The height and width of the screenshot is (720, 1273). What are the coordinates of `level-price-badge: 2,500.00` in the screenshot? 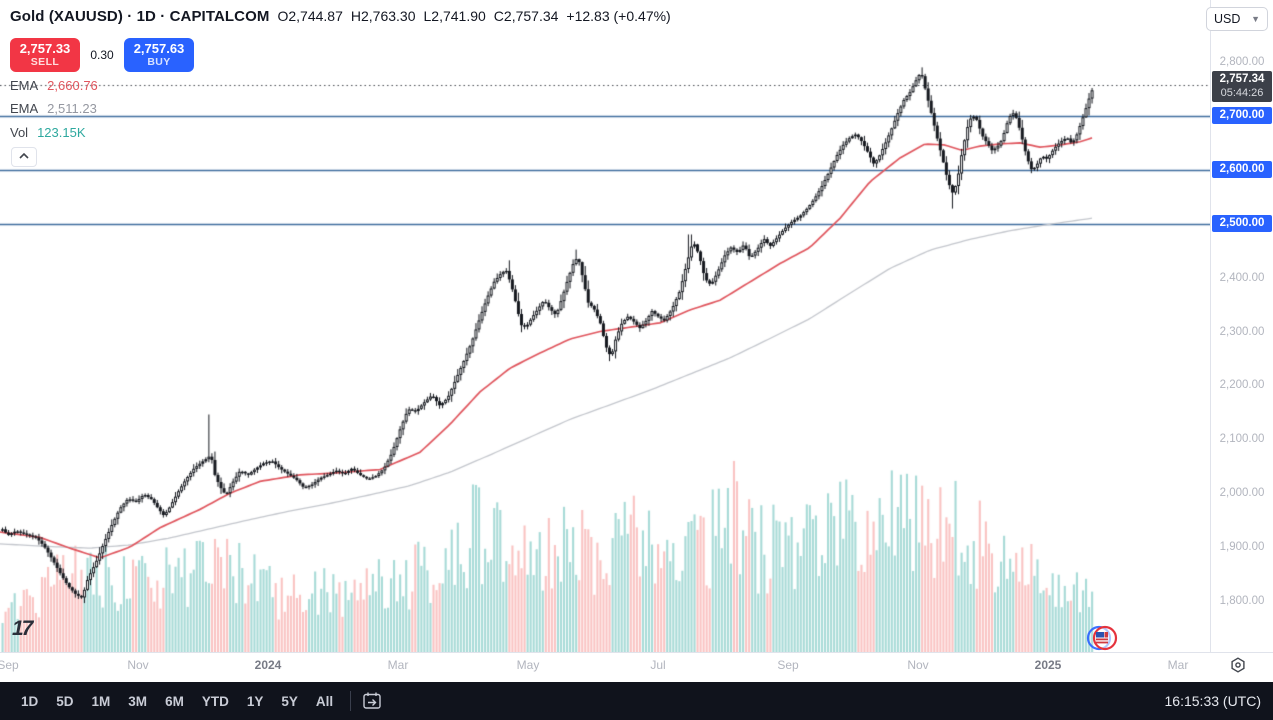 It's located at (1242, 224).